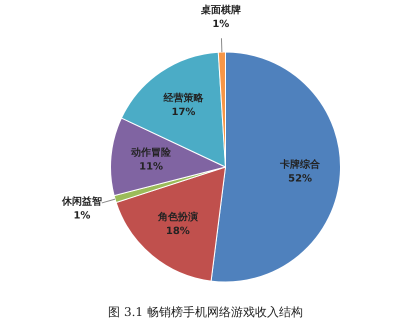 The image size is (411, 327). Describe the element at coordinates (177, 217) in the screenshot. I see `slice-label: 角色扮演` at that location.